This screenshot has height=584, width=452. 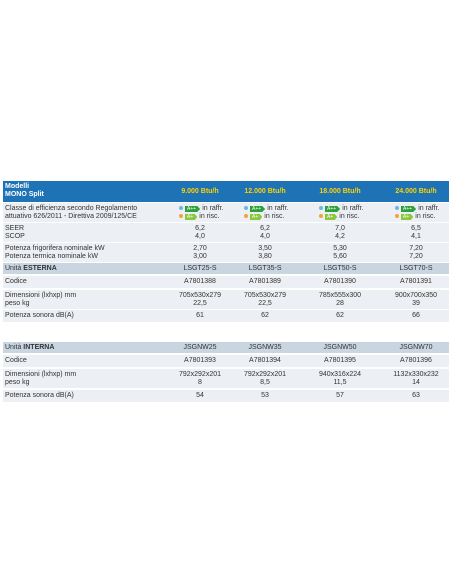 I want to click on model: LSGT35-S, so click(x=265, y=268).